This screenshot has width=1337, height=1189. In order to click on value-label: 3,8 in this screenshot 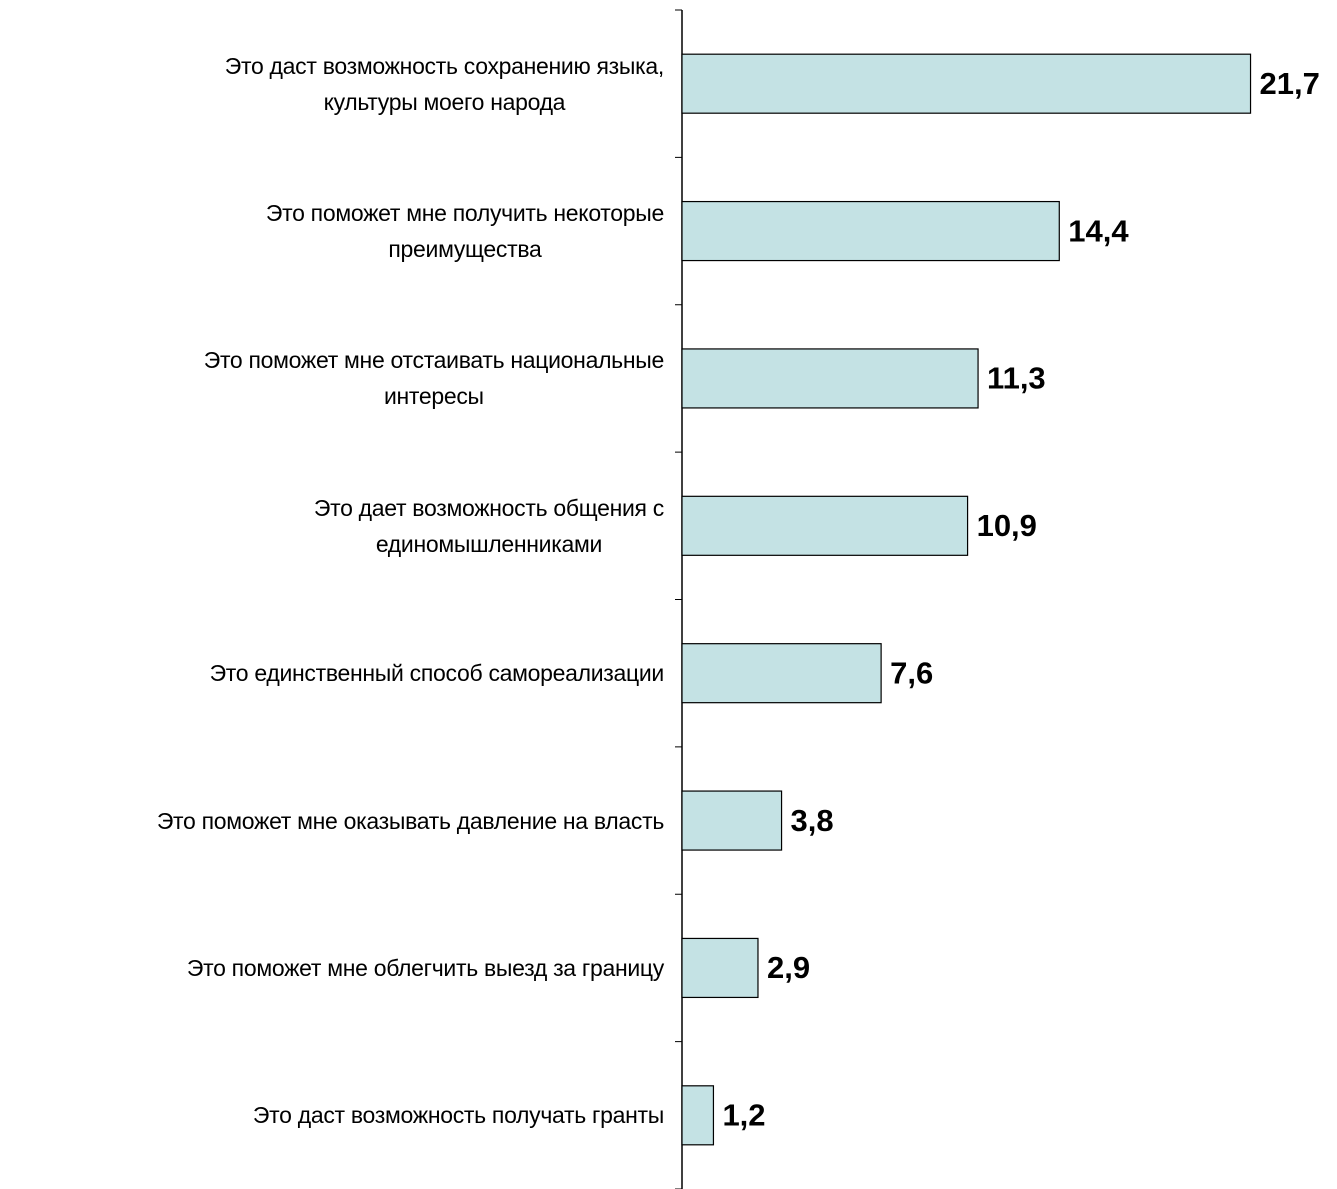, I will do `click(812, 820)`.